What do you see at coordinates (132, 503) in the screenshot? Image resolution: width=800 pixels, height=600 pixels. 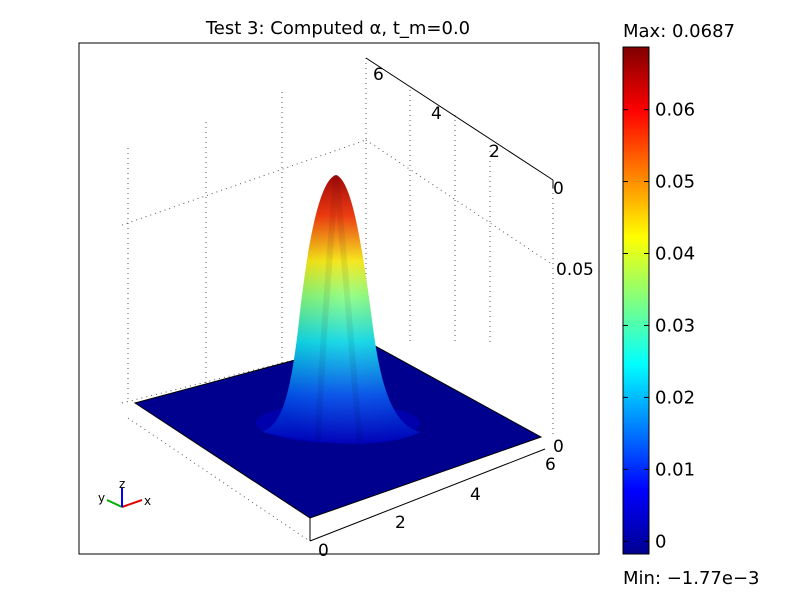 I see `triad-x-axis` at bounding box center [132, 503].